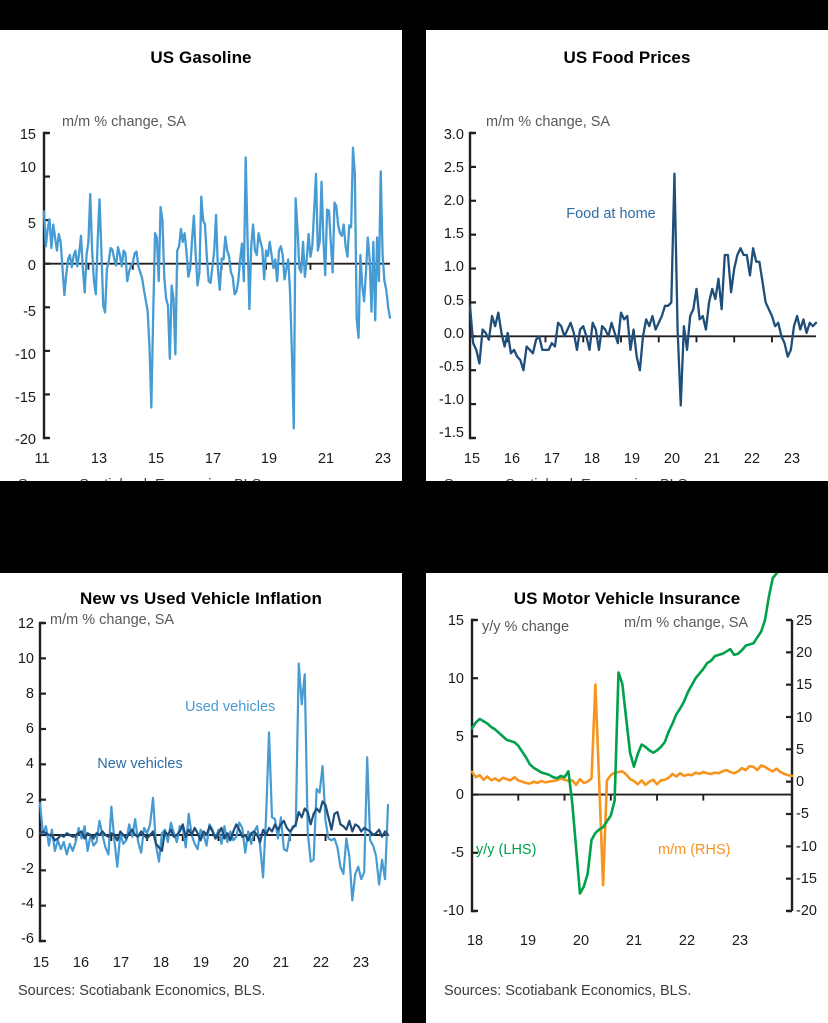  Describe the element at coordinates (453, 168) in the screenshot. I see `y-tick-label: 2.5` at that location.